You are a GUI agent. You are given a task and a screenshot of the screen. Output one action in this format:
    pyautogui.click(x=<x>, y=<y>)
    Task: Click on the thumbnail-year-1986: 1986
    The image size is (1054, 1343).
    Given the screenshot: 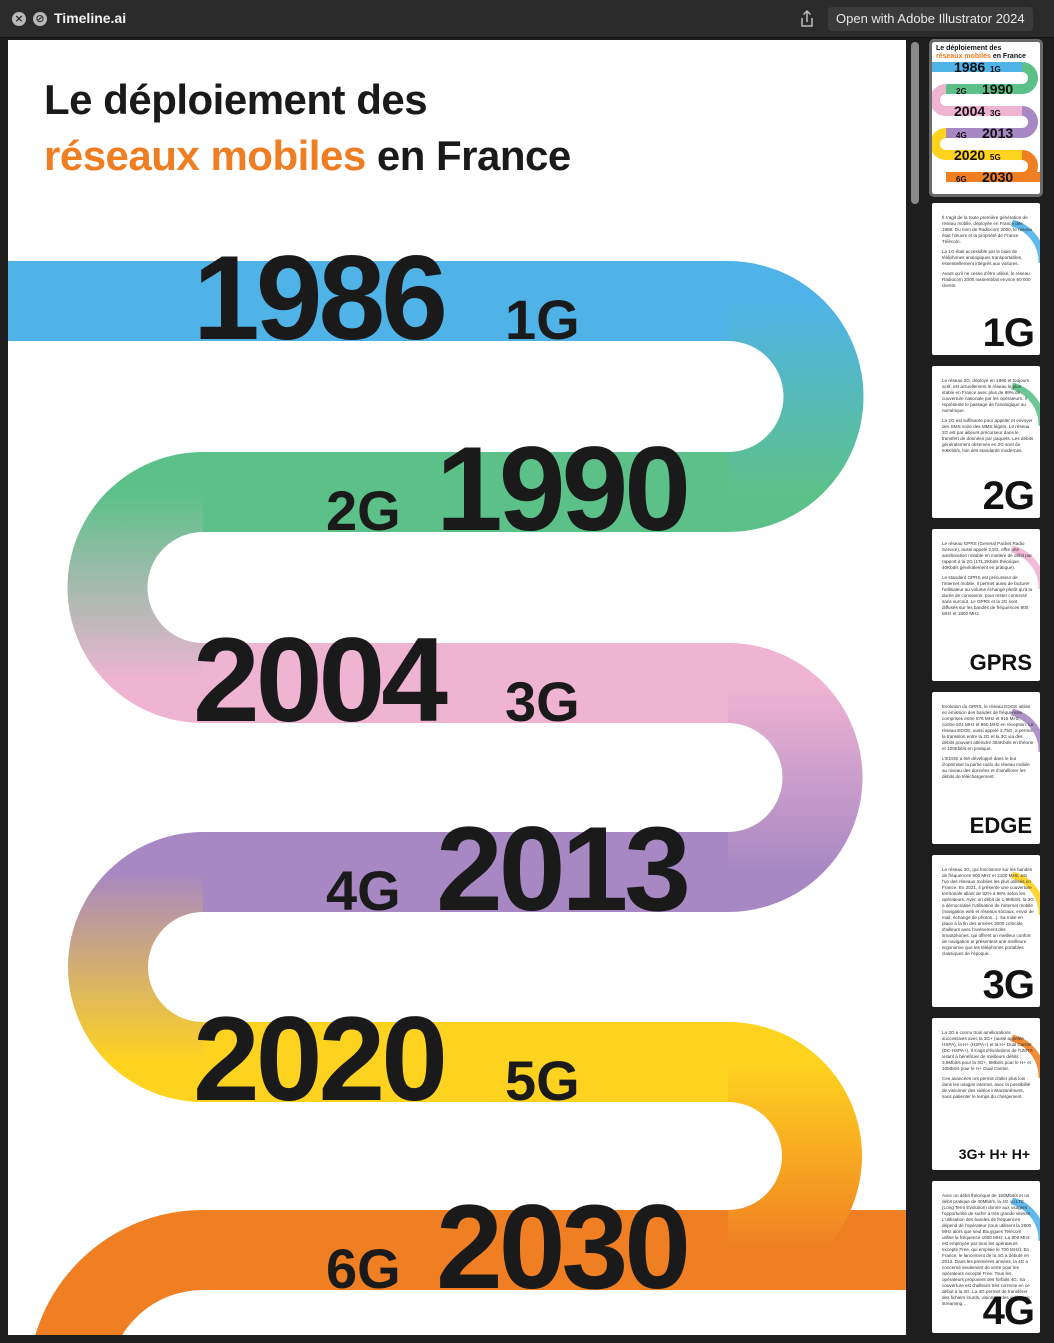 What is the action you would take?
    pyautogui.click(x=969, y=67)
    